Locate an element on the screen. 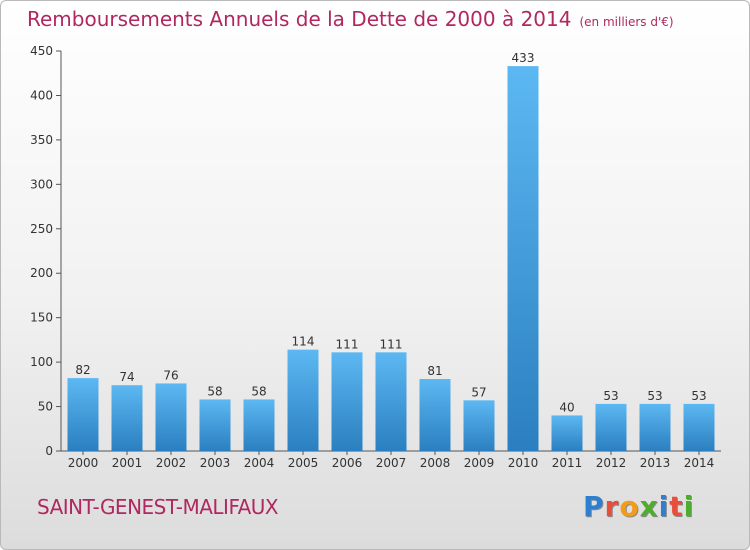  x-tick-label: 2009 is located at coordinates (479, 463).